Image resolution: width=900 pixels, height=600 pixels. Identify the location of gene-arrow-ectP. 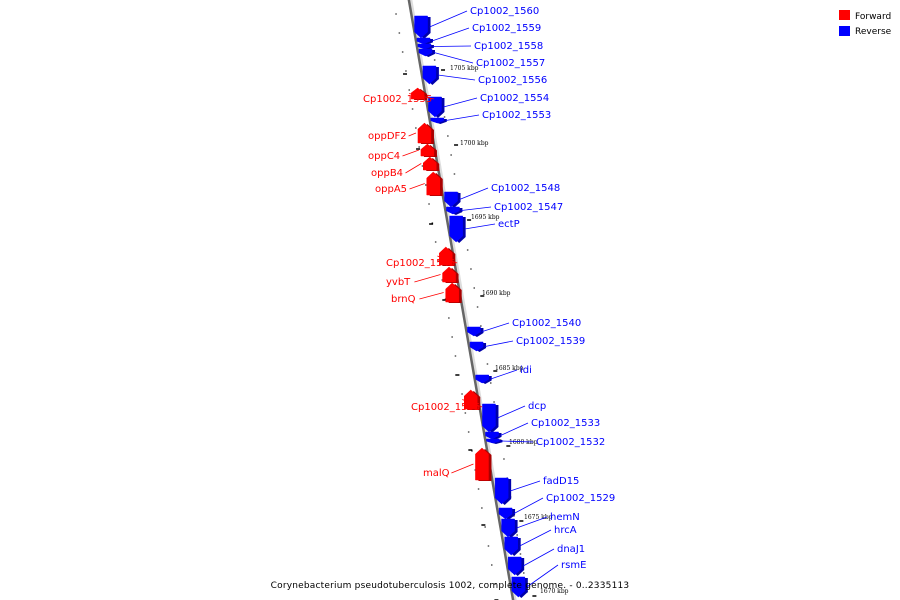
(456, 229).